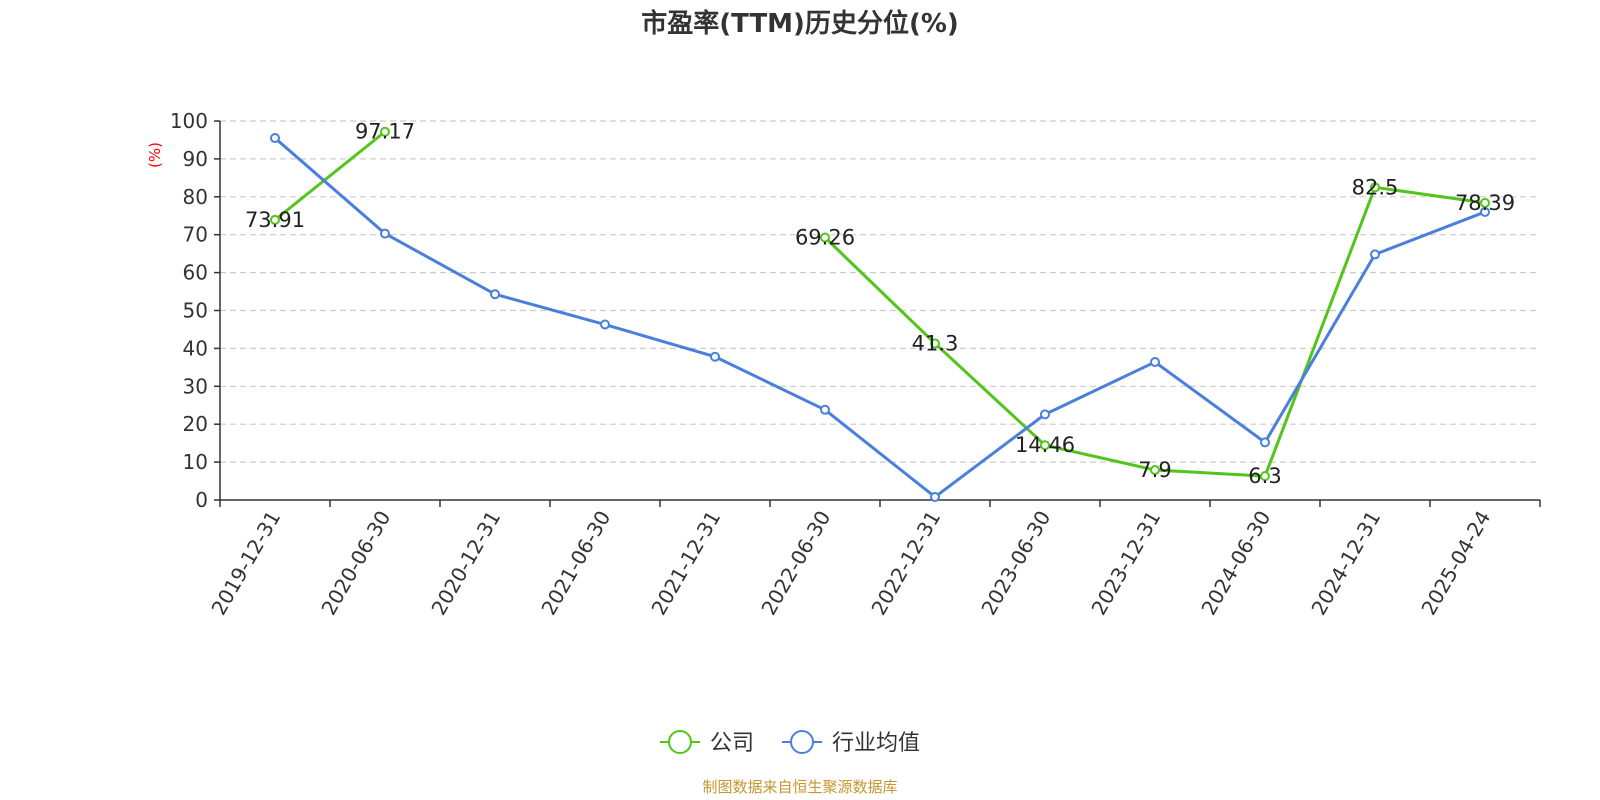  What do you see at coordinates (195, 159) in the screenshot?
I see `y-tick-label: 90` at bounding box center [195, 159].